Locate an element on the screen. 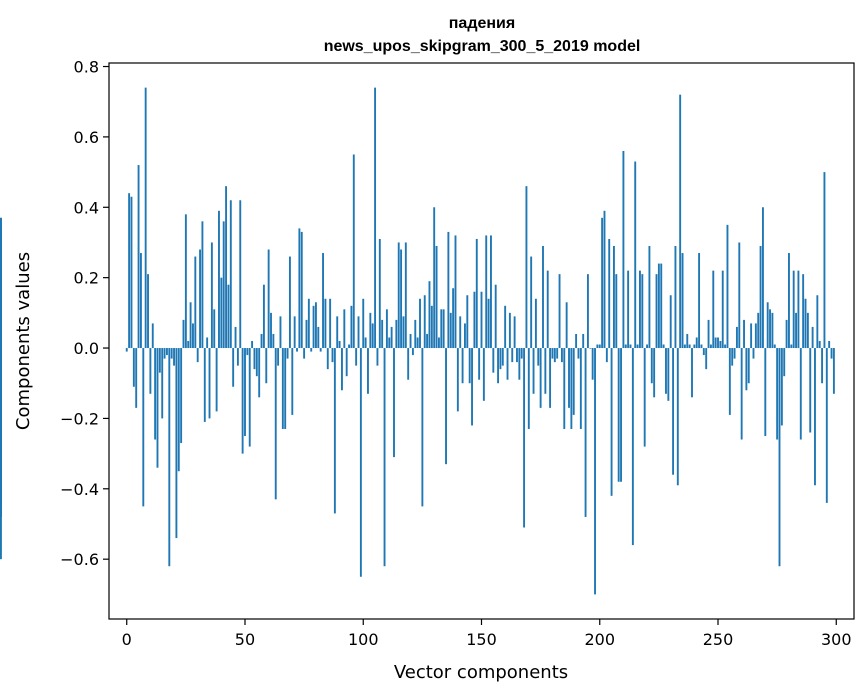 Image resolution: width=867 pixels, height=696 pixels. y-axis: −0.6 −0.4 −0.2 0.0 0.2 0.4 0.6 0.8 is located at coordinates (84, 313).